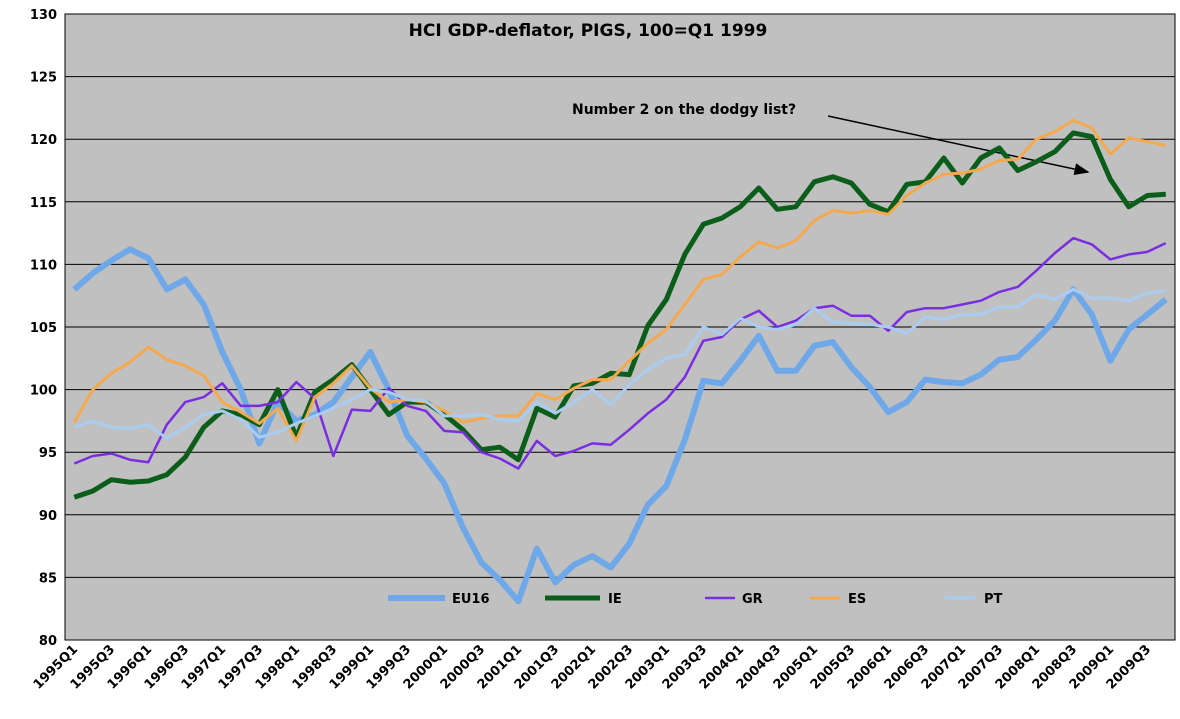 This screenshot has height=719, width=1180. What do you see at coordinates (684, 110) in the screenshot?
I see `annotation: Number 2 on the dodgy list?` at bounding box center [684, 110].